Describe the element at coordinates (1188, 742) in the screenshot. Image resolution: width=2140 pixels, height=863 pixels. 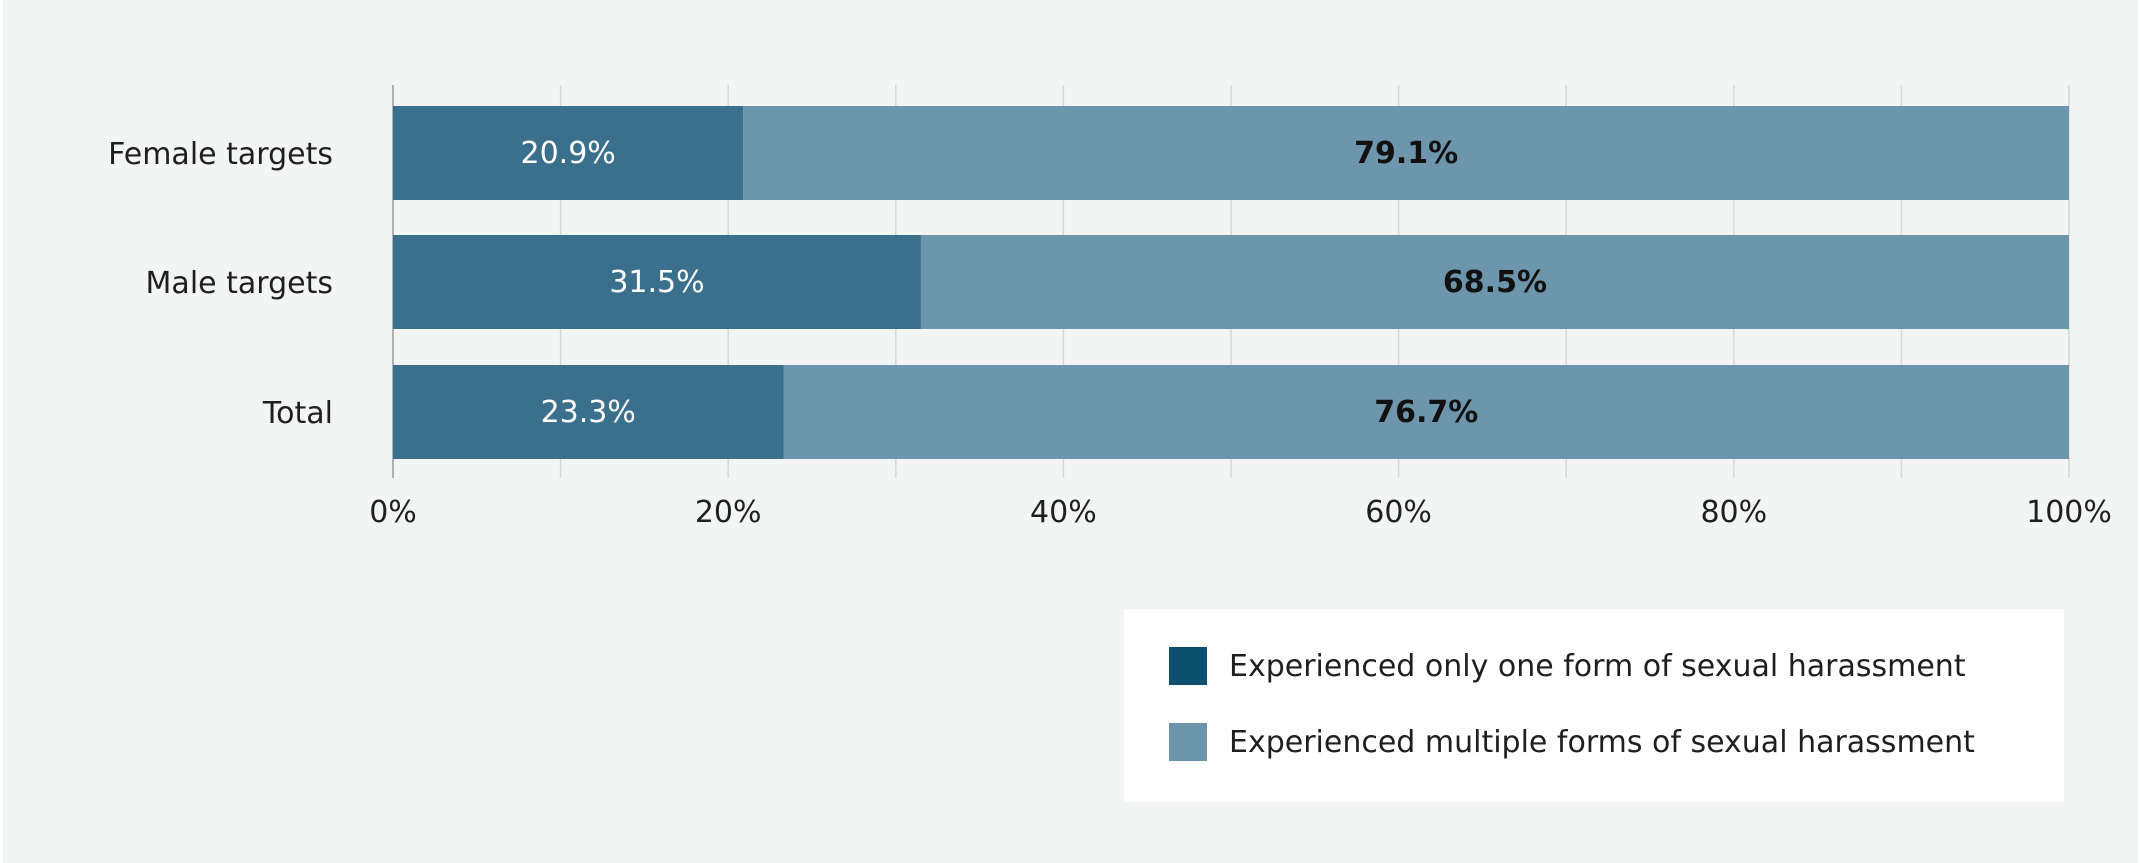
I see `legend-swatch-multiple-forms` at that location.